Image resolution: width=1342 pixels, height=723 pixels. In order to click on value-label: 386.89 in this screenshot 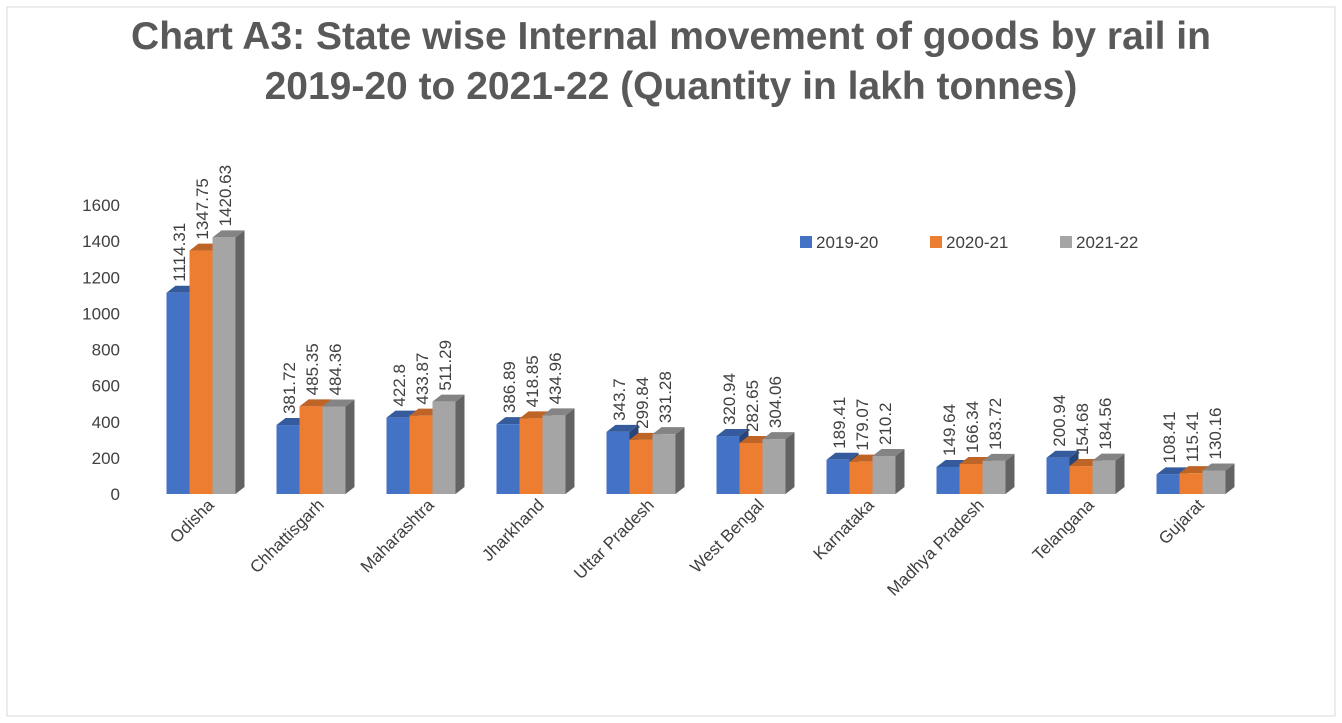, I will do `click(509, 387)`.